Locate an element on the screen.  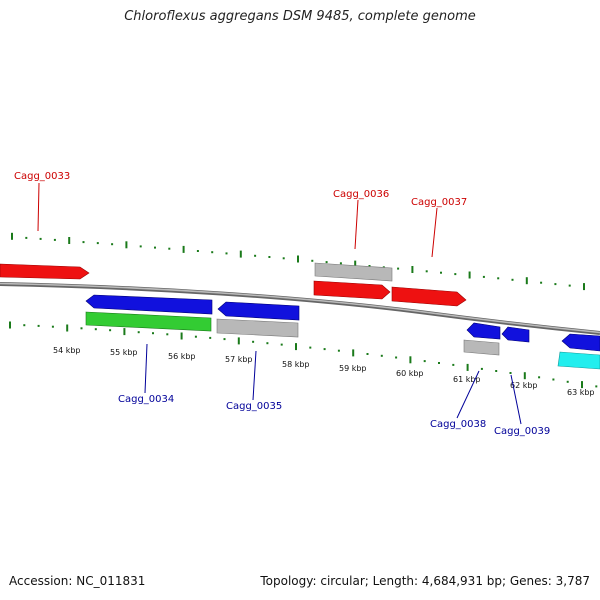
genome-backbone is located at coordinates (300, 308).